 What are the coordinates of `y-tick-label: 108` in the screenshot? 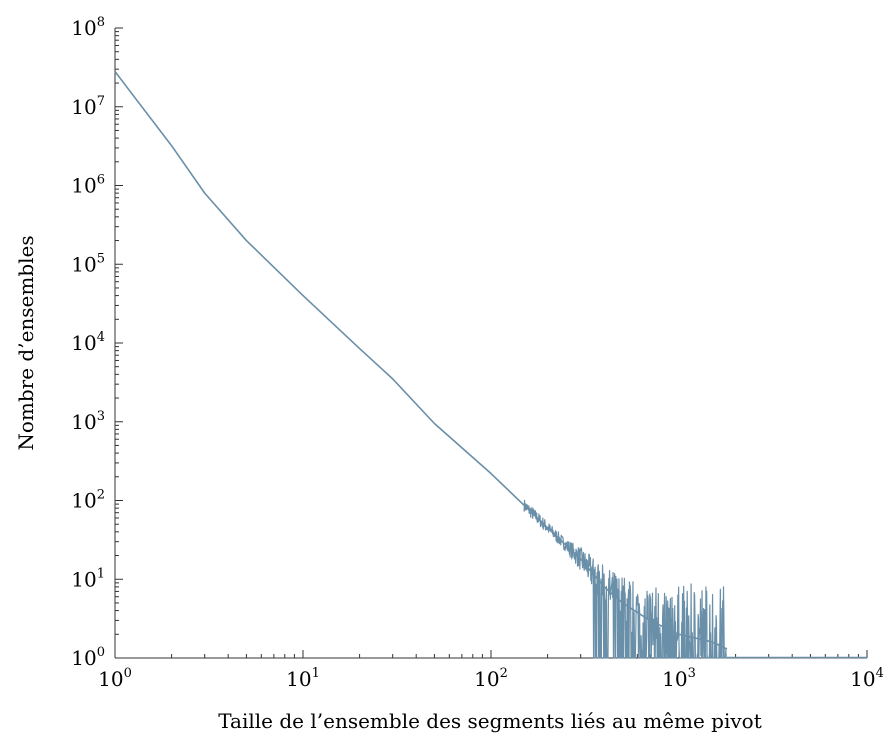 It's located at (88, 27).